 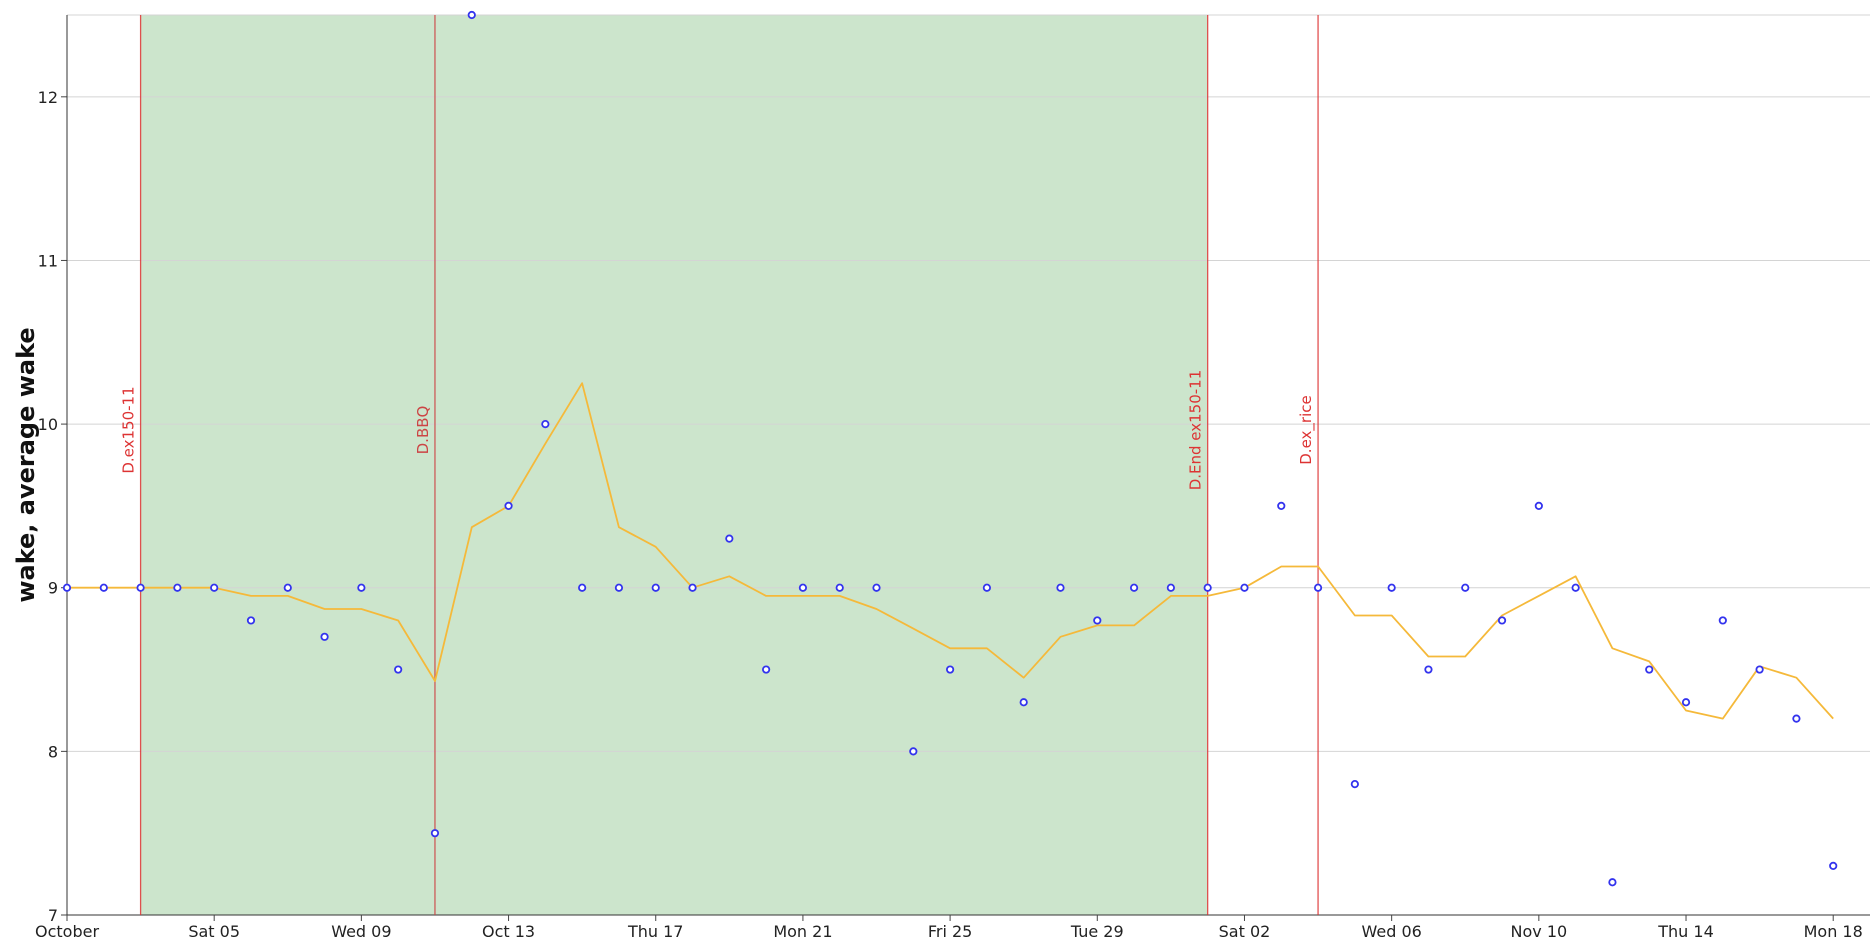 What do you see at coordinates (1685, 931) in the screenshot?
I see `x-tick-label: Thu 14` at bounding box center [1685, 931].